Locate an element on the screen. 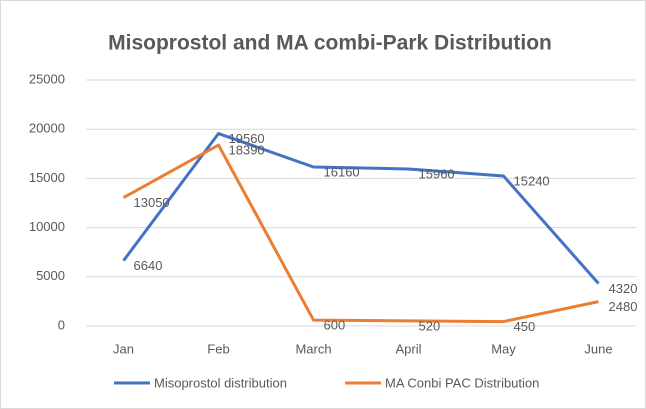 Image resolution: width=646 pixels, height=409 pixels. data-label: 450 is located at coordinates (525, 326).